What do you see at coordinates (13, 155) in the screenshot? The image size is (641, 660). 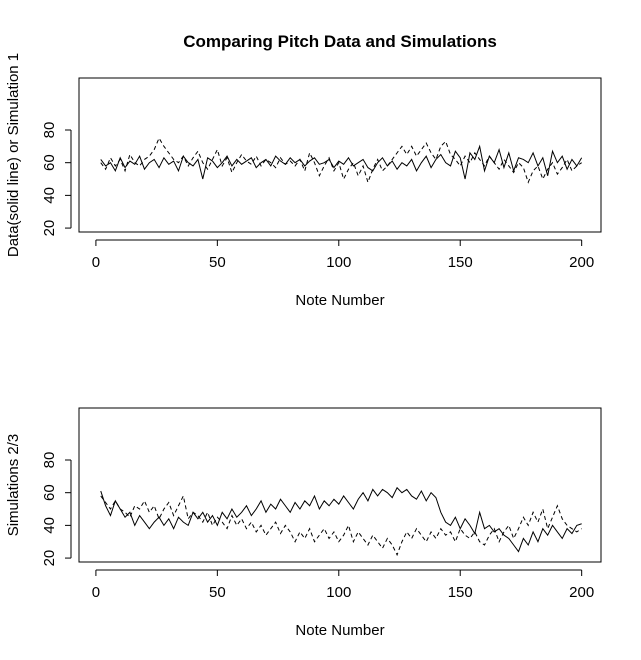 I see `y-axis-label: Data(solid line) or Simulation 1` at bounding box center [13, 155].